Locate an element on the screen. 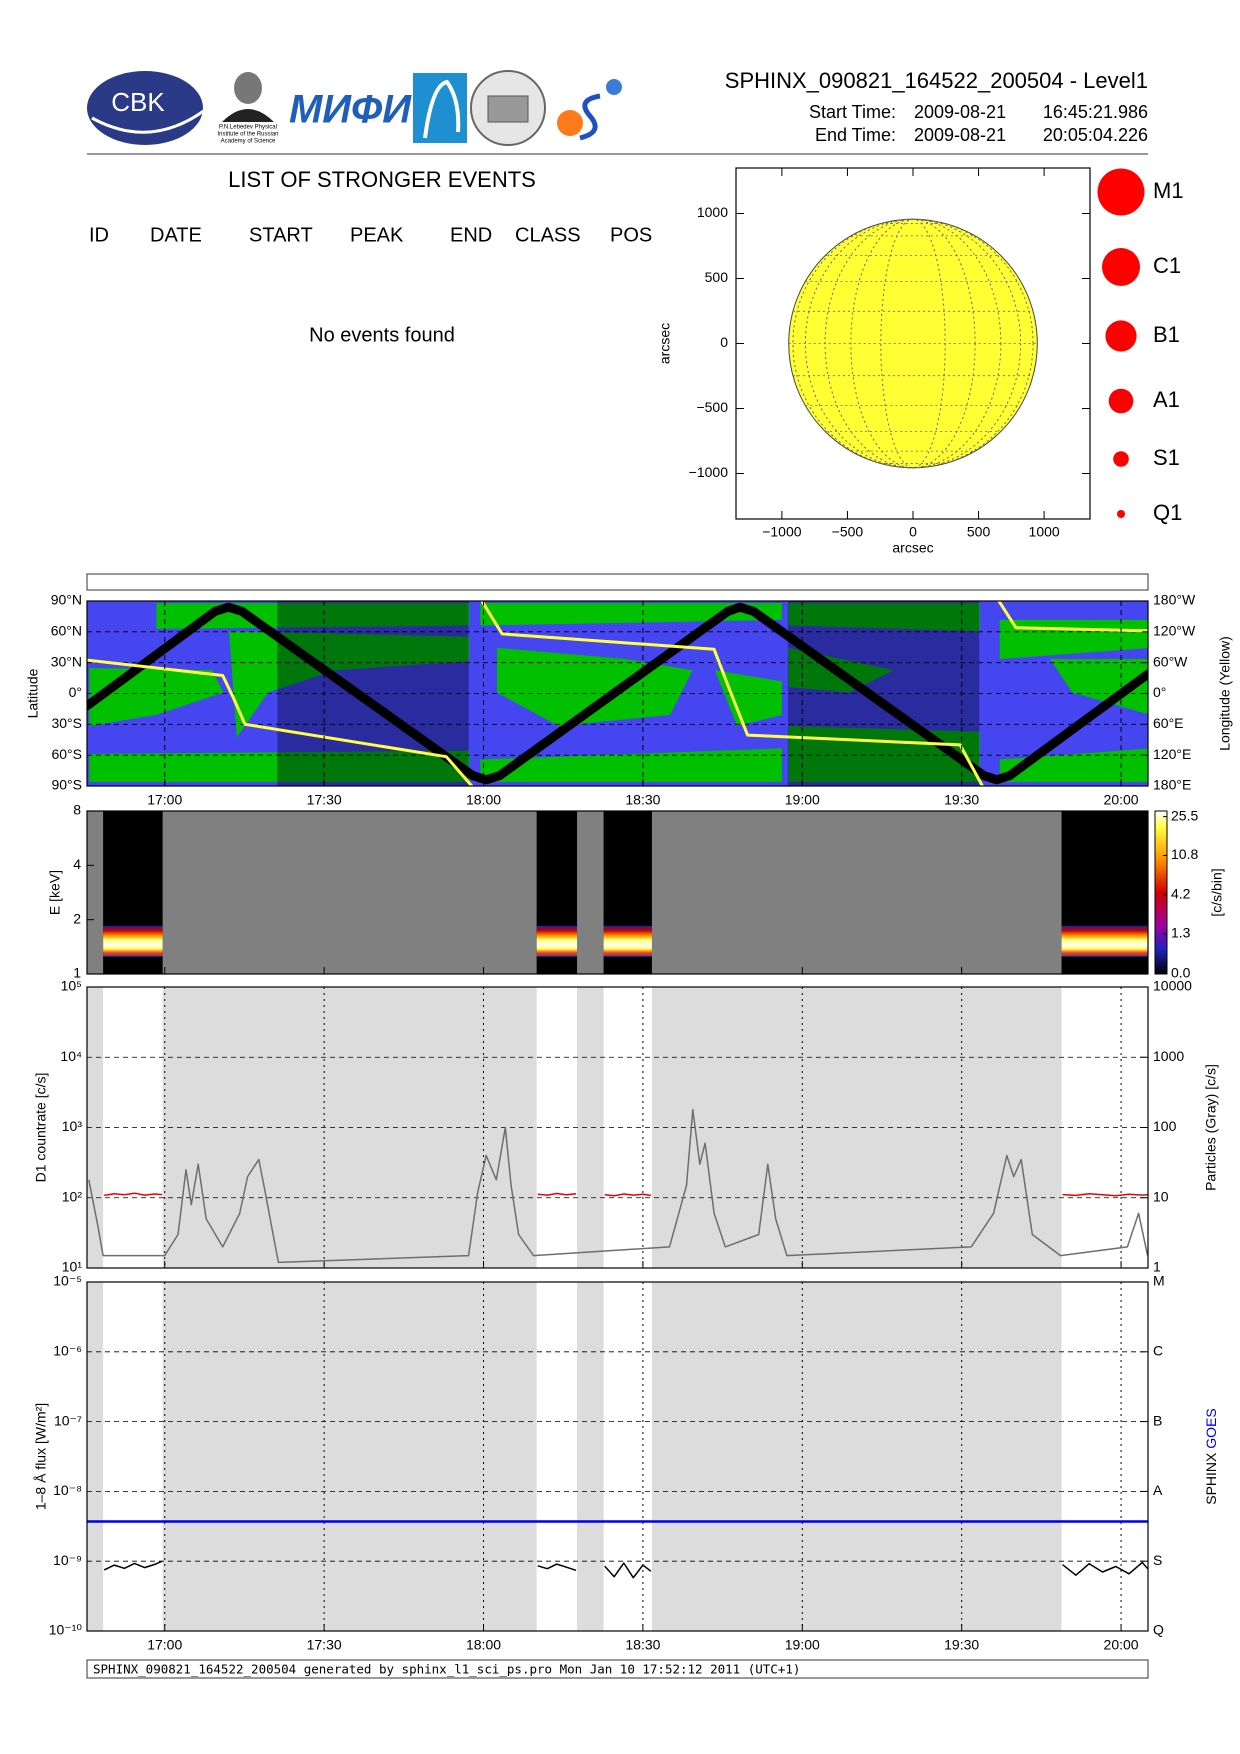 The width and height of the screenshot is (1240, 1754). y2-tick-label: 180°W is located at coordinates (1174, 600).